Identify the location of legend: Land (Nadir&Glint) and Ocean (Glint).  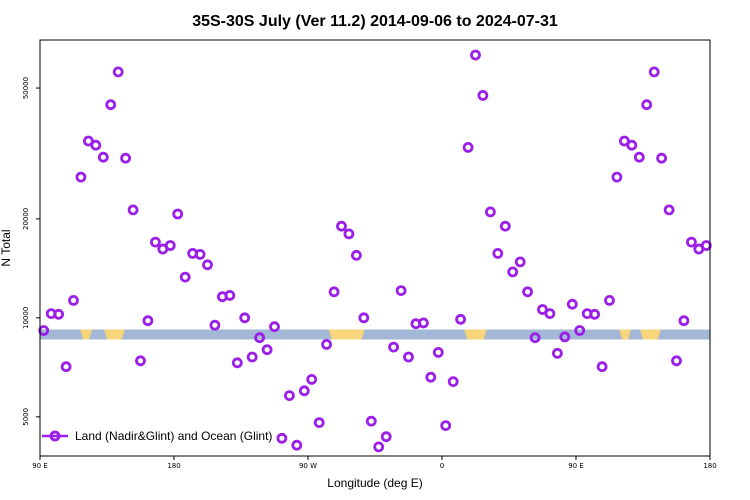
(157, 436).